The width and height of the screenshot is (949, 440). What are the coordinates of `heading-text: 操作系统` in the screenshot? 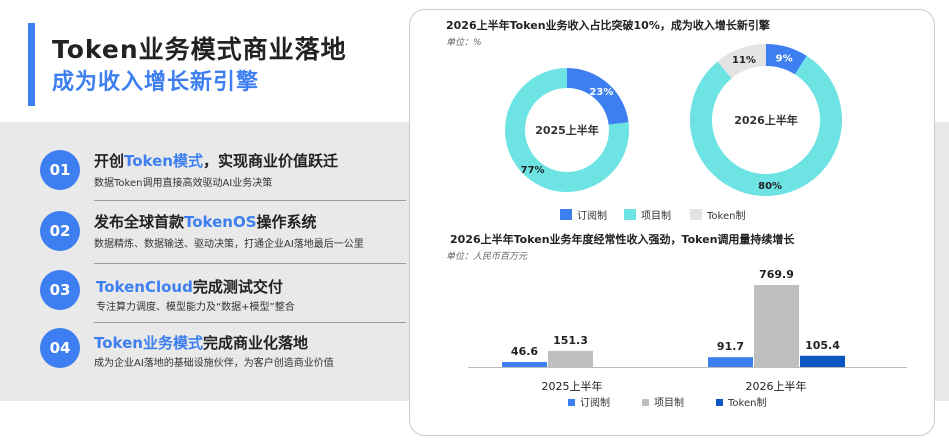 It's located at (286, 222).